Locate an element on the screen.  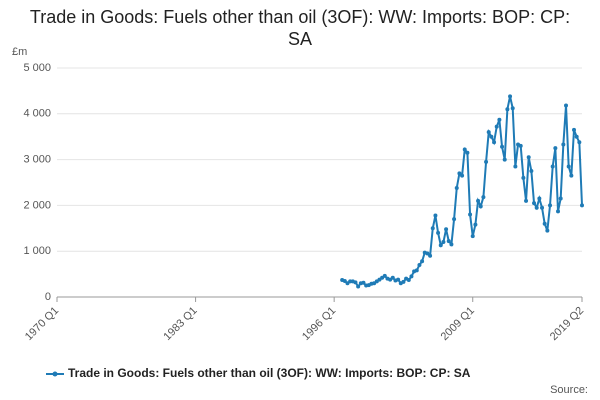
y-tick-label: 2 000 is located at coordinates (37, 205).